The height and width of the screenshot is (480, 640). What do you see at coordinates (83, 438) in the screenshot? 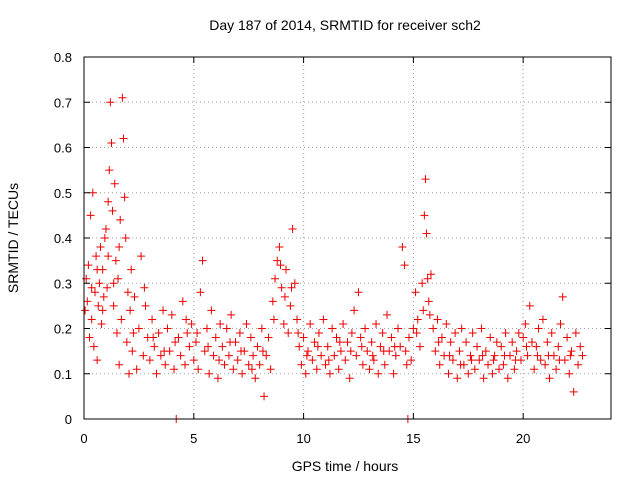
I see `x-tick-label: 0` at bounding box center [83, 438].